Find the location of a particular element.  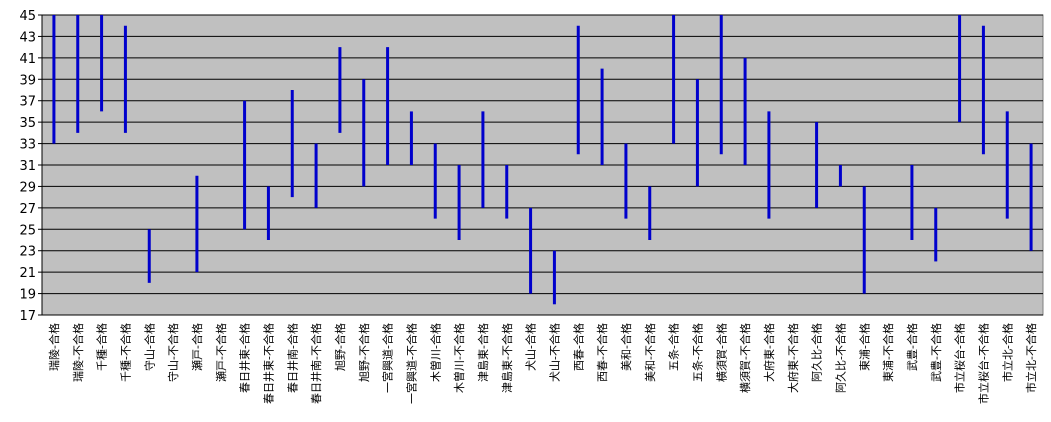

x-tick-label: 五条-合格 is located at coordinates (674, 347).